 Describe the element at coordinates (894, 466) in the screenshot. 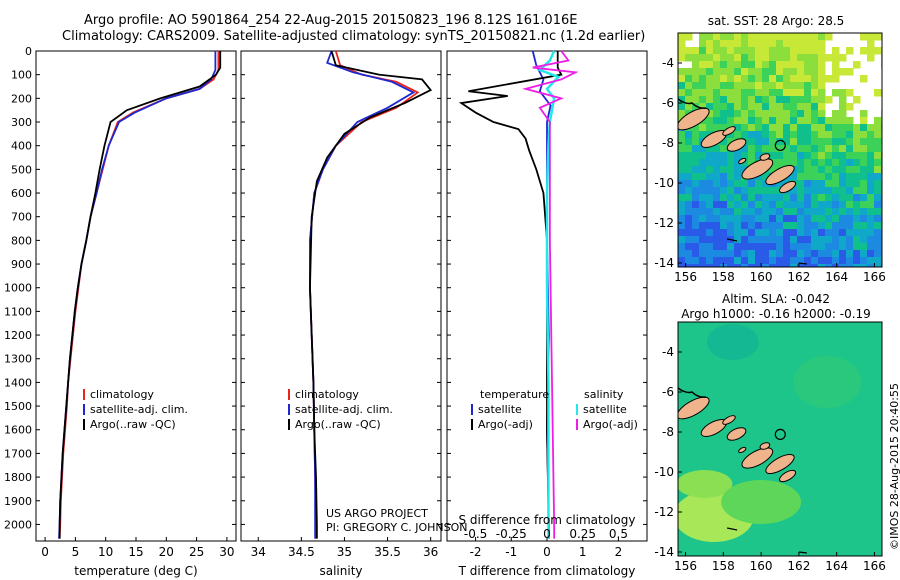

I see `imos-timestamp: ©IMOS 28-Aug-2015 20:40:55` at that location.